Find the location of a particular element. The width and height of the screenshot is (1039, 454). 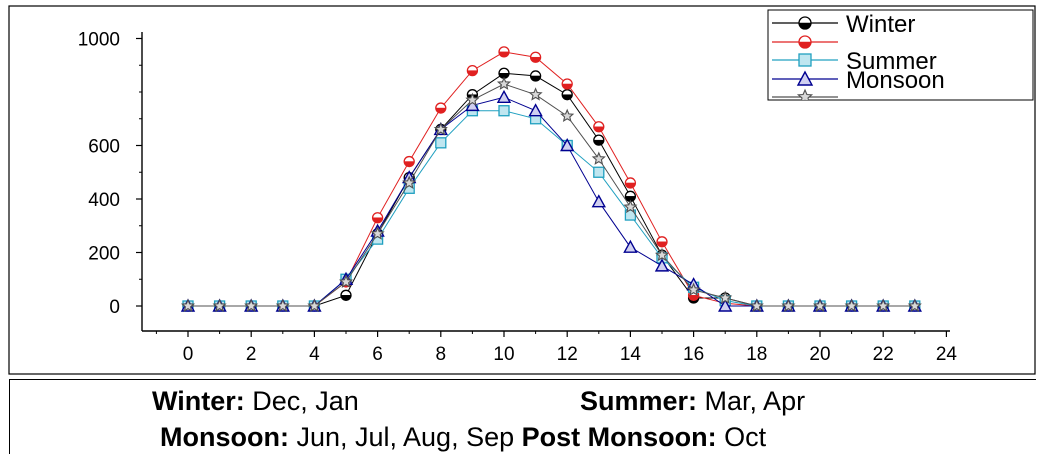

caption-summer-label: Summer: is located at coordinates (639, 401).